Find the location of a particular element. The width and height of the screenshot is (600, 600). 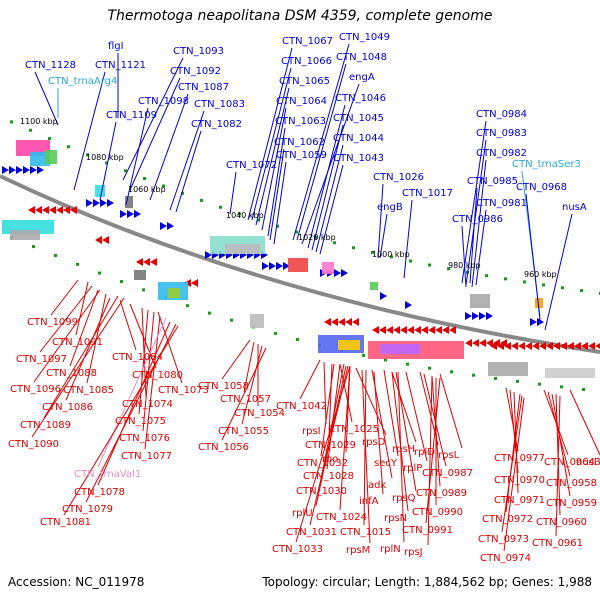

forward-gene-label: CTN_1045 is located at coordinates (358, 118).